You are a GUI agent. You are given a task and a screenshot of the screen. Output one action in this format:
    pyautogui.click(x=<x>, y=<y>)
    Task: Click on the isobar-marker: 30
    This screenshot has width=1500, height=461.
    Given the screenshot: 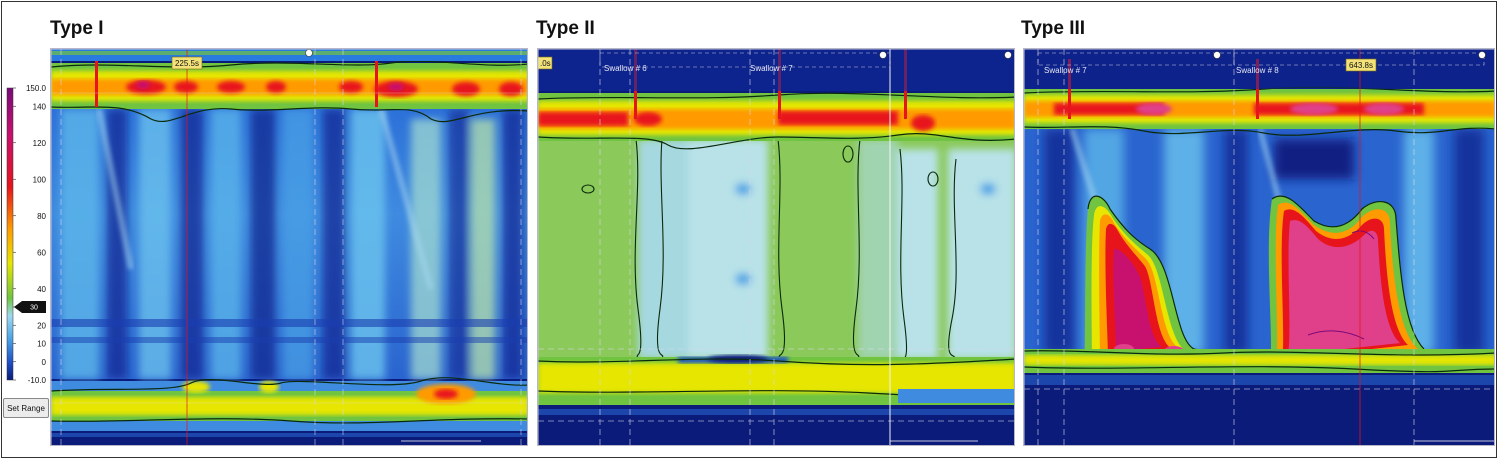 What is the action you would take?
    pyautogui.click(x=30, y=307)
    